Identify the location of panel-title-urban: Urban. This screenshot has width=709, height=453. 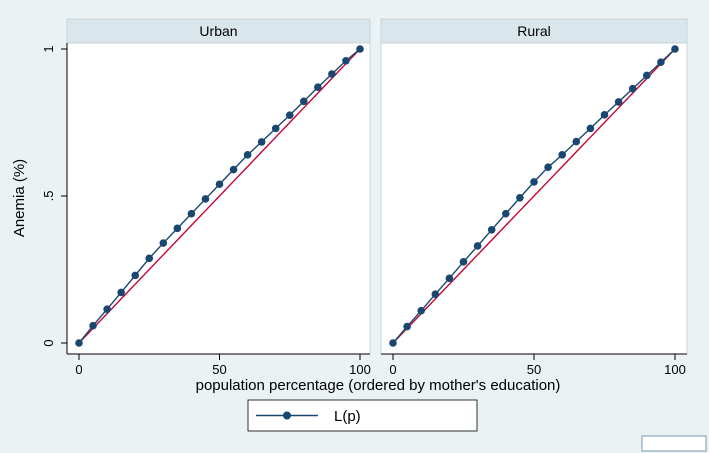
(218, 31).